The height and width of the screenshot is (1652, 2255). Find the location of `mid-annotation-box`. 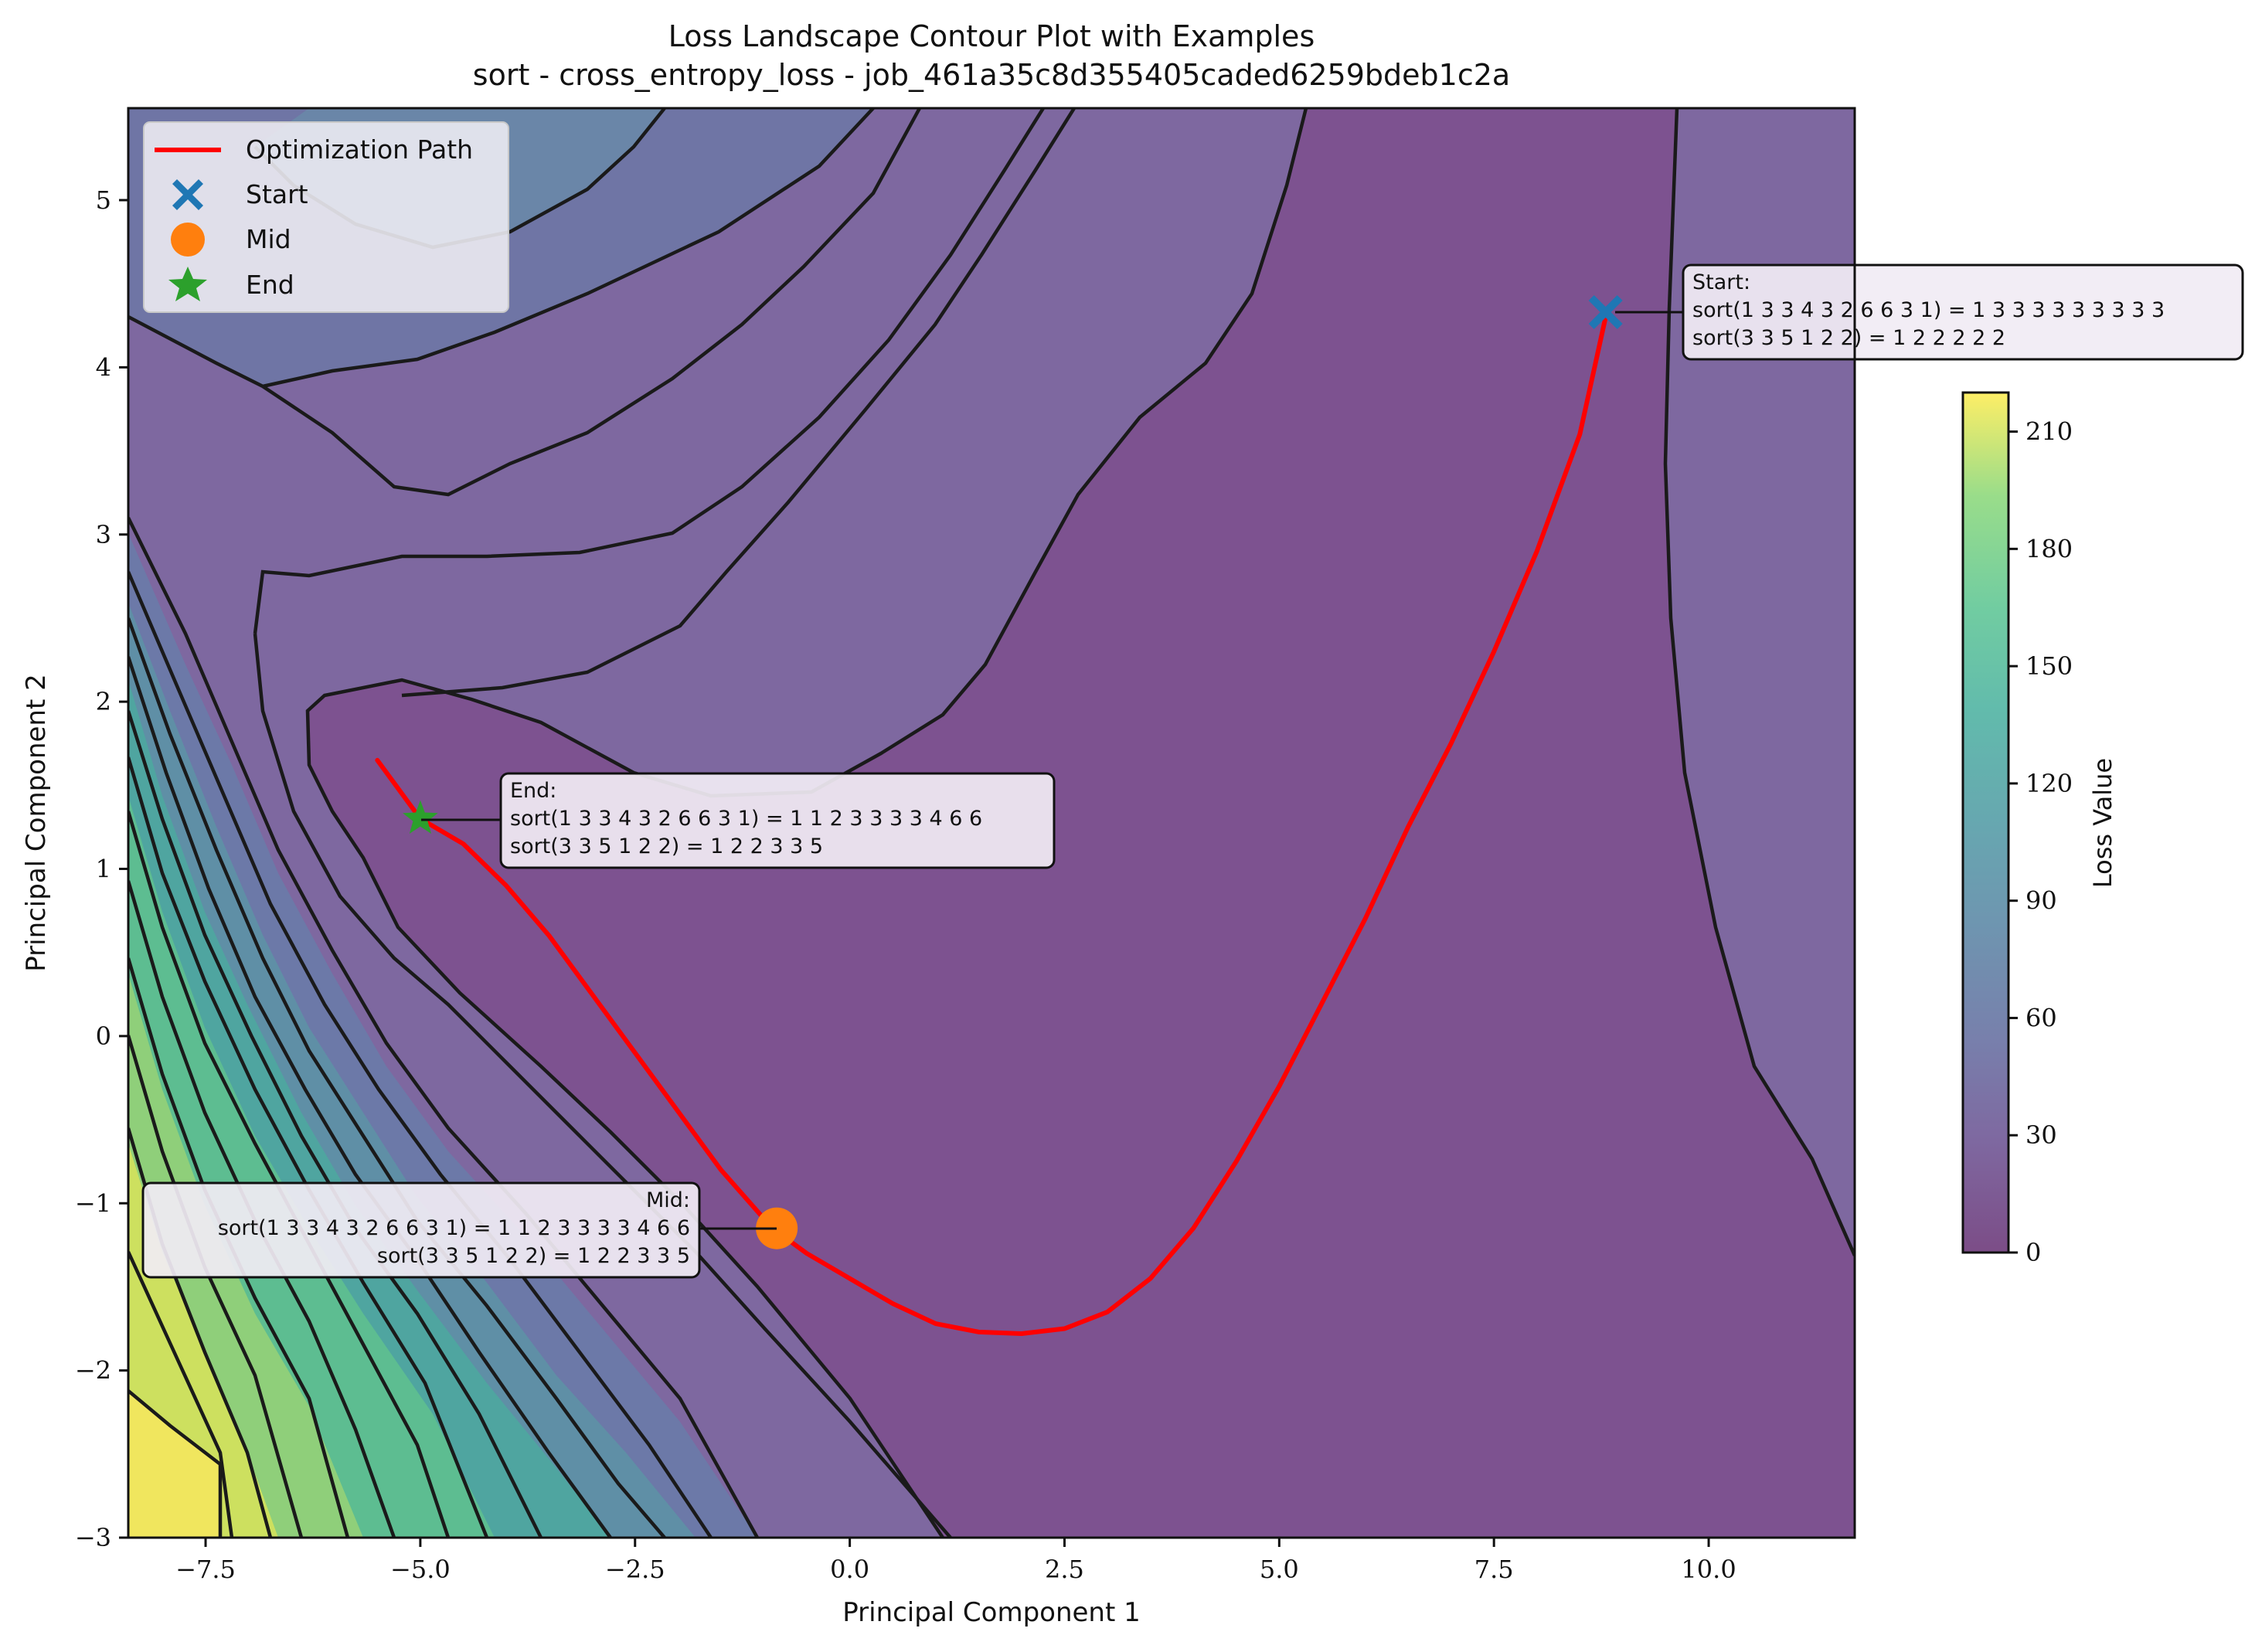

mid-annotation-box is located at coordinates (421, 1230).